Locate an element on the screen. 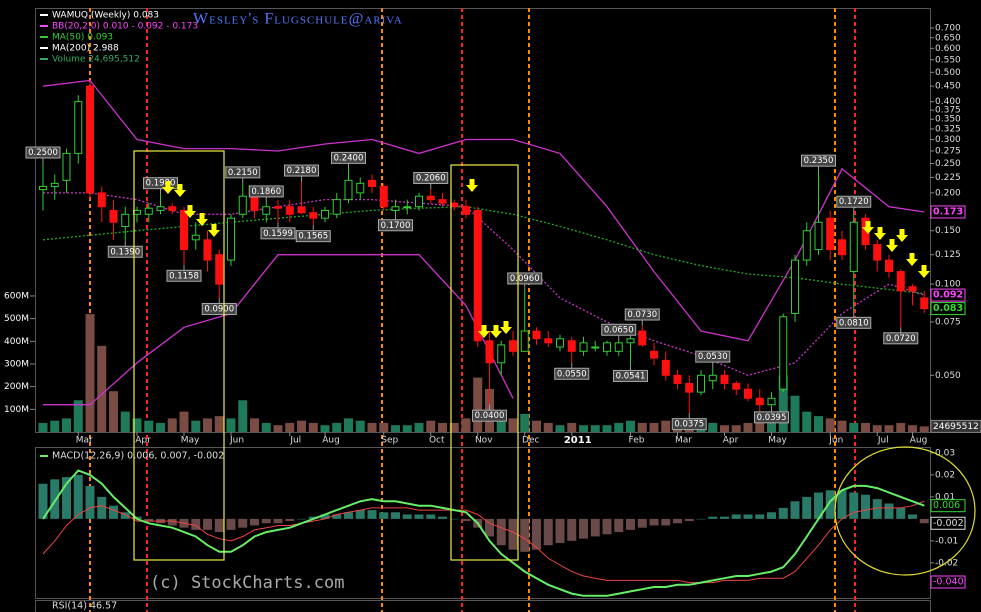 The height and width of the screenshot is (612, 981). volume-tick-label: 200M is located at coordinates (16, 387).